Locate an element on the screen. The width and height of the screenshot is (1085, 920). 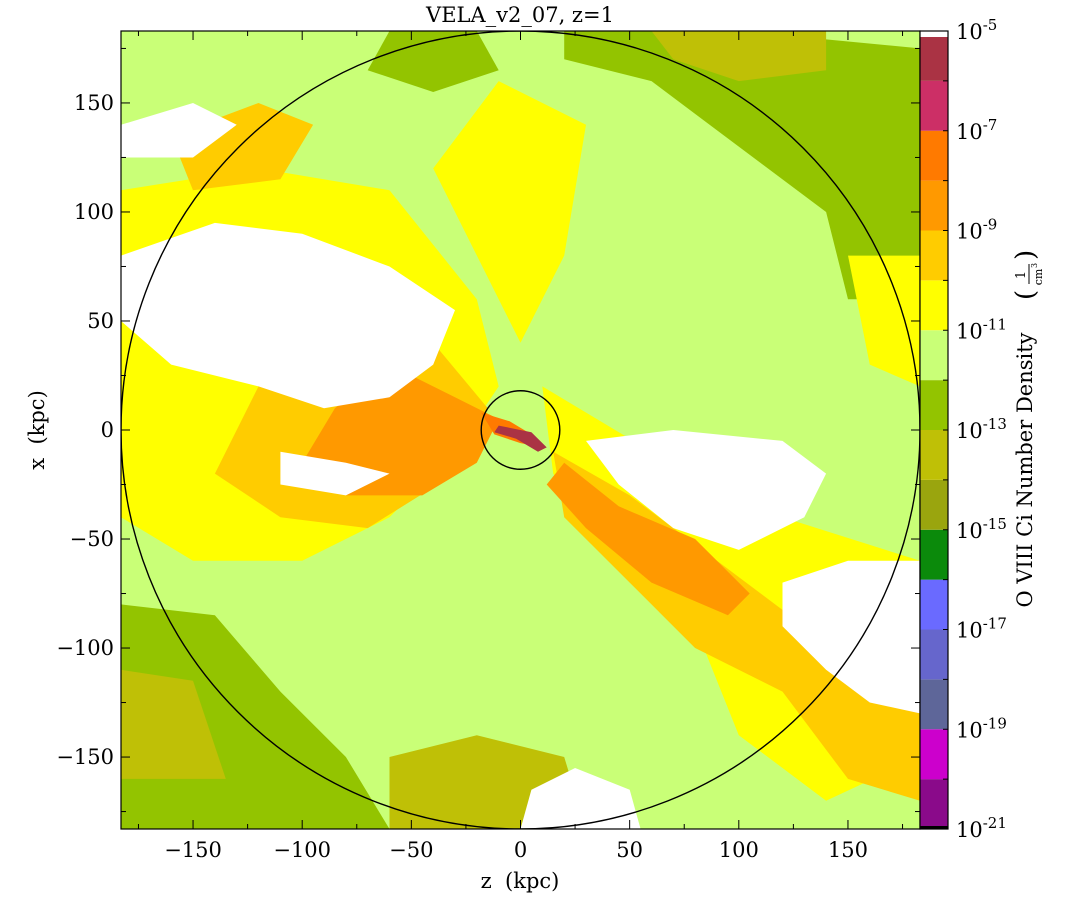
colorbar-tick-exponent: -5 is located at coordinates (990, 25).